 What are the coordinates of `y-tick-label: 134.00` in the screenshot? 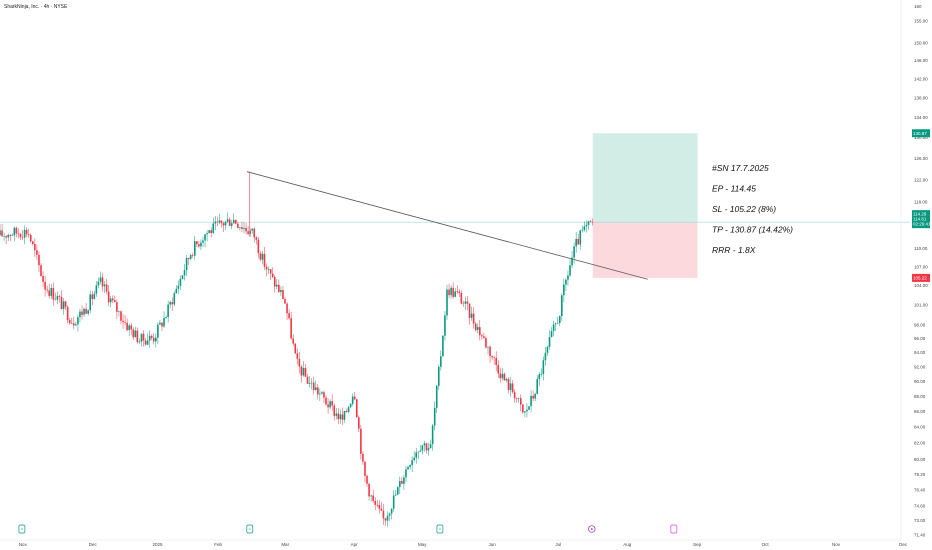 It's located at (921, 117).